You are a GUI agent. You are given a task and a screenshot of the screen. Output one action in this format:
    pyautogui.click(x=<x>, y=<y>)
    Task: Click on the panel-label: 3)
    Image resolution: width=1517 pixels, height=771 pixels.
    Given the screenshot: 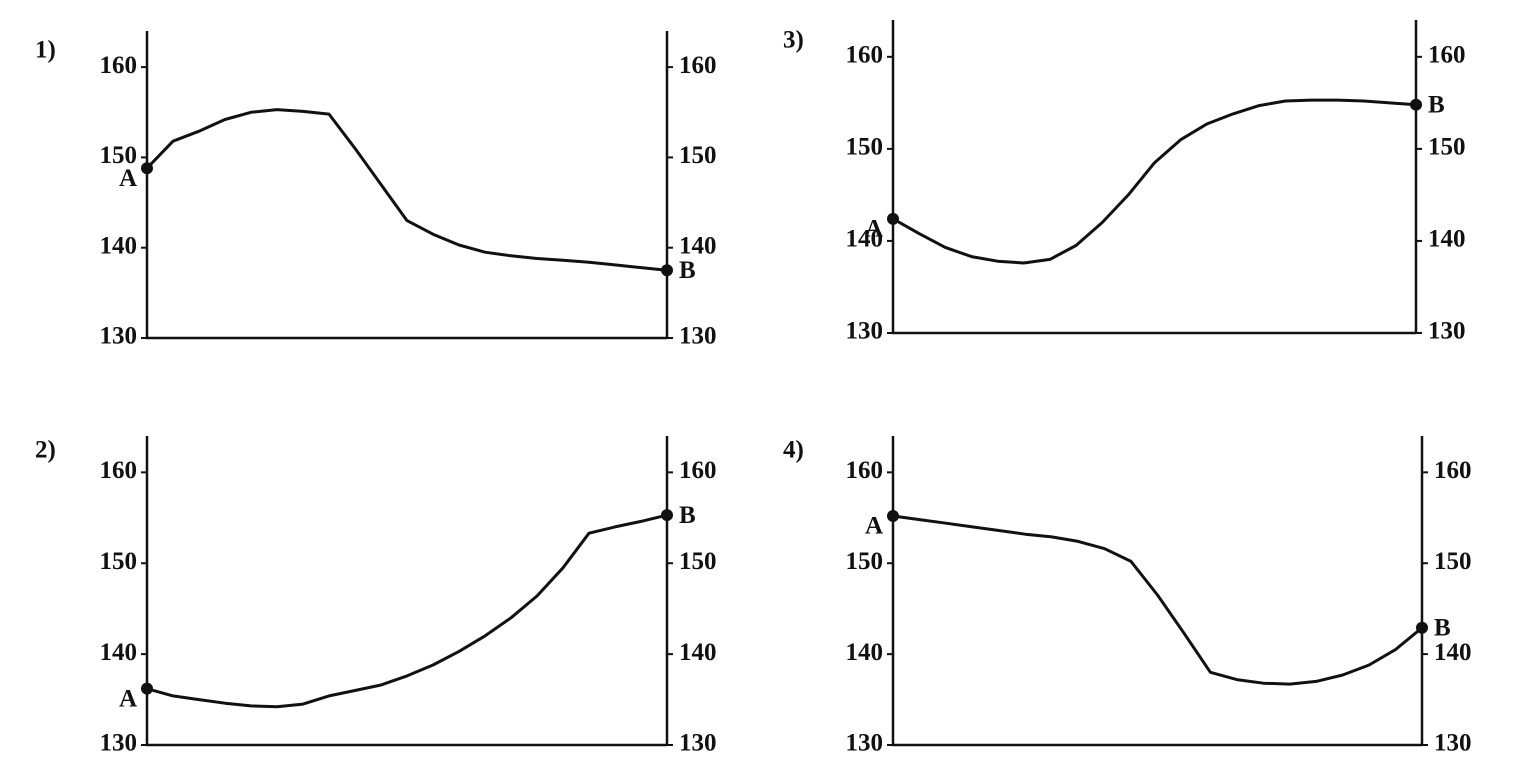 What is the action you would take?
    pyautogui.click(x=793, y=40)
    